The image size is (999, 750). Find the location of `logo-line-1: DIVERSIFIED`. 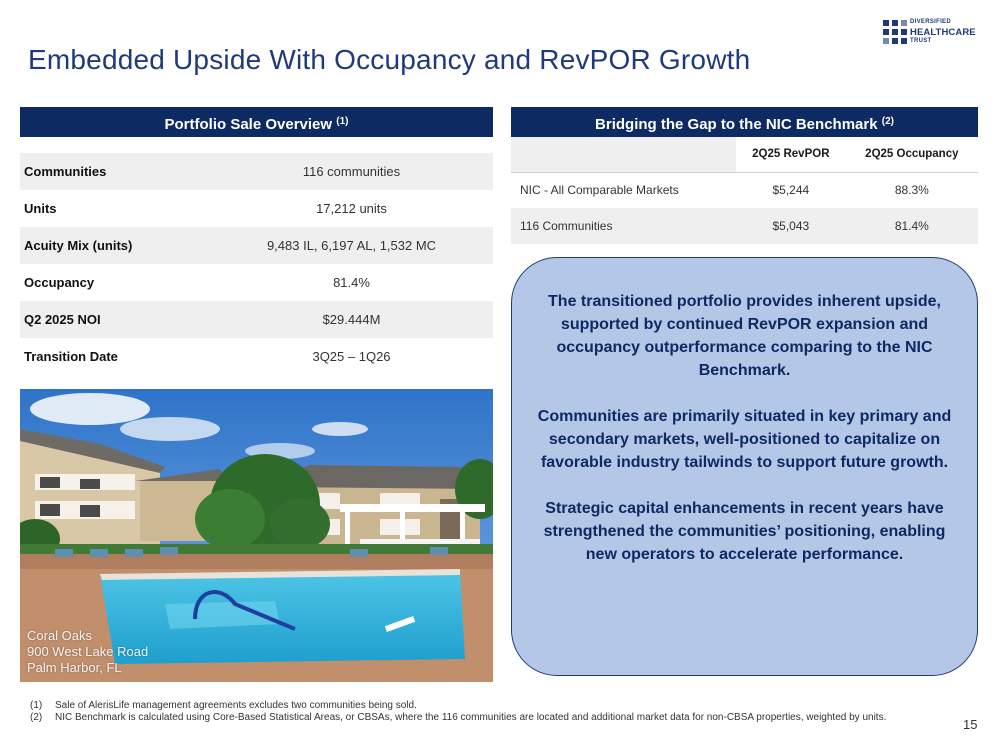

logo-line-1: DIVERSIFIED is located at coordinates (930, 22).